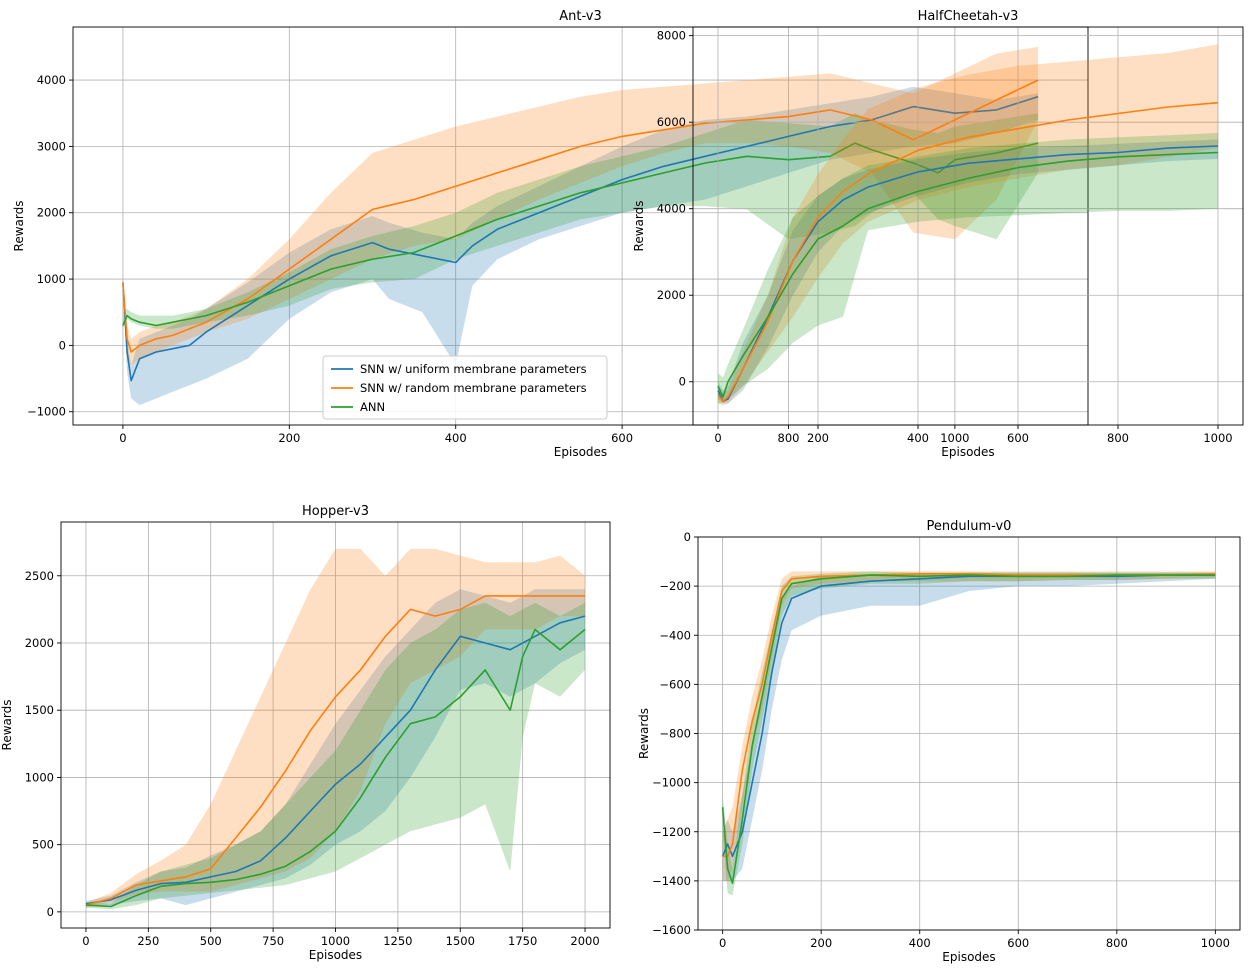 The image size is (1248, 973). Describe the element at coordinates (675, 586) in the screenshot. I see `y-tick-label: −200` at that location.